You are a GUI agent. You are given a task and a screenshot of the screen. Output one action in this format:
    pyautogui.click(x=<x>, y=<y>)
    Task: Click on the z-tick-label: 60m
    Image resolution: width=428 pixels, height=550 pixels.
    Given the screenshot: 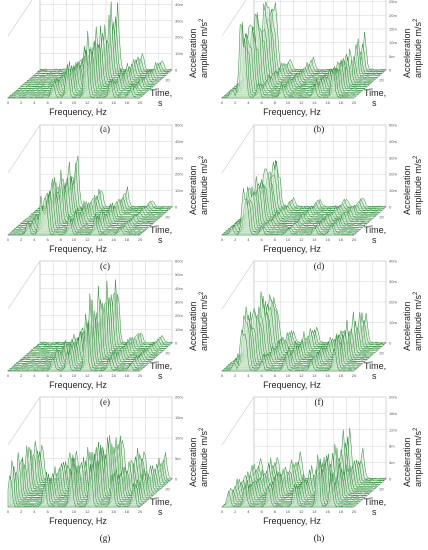 What is the action you would take?
    pyautogui.click(x=179, y=261)
    